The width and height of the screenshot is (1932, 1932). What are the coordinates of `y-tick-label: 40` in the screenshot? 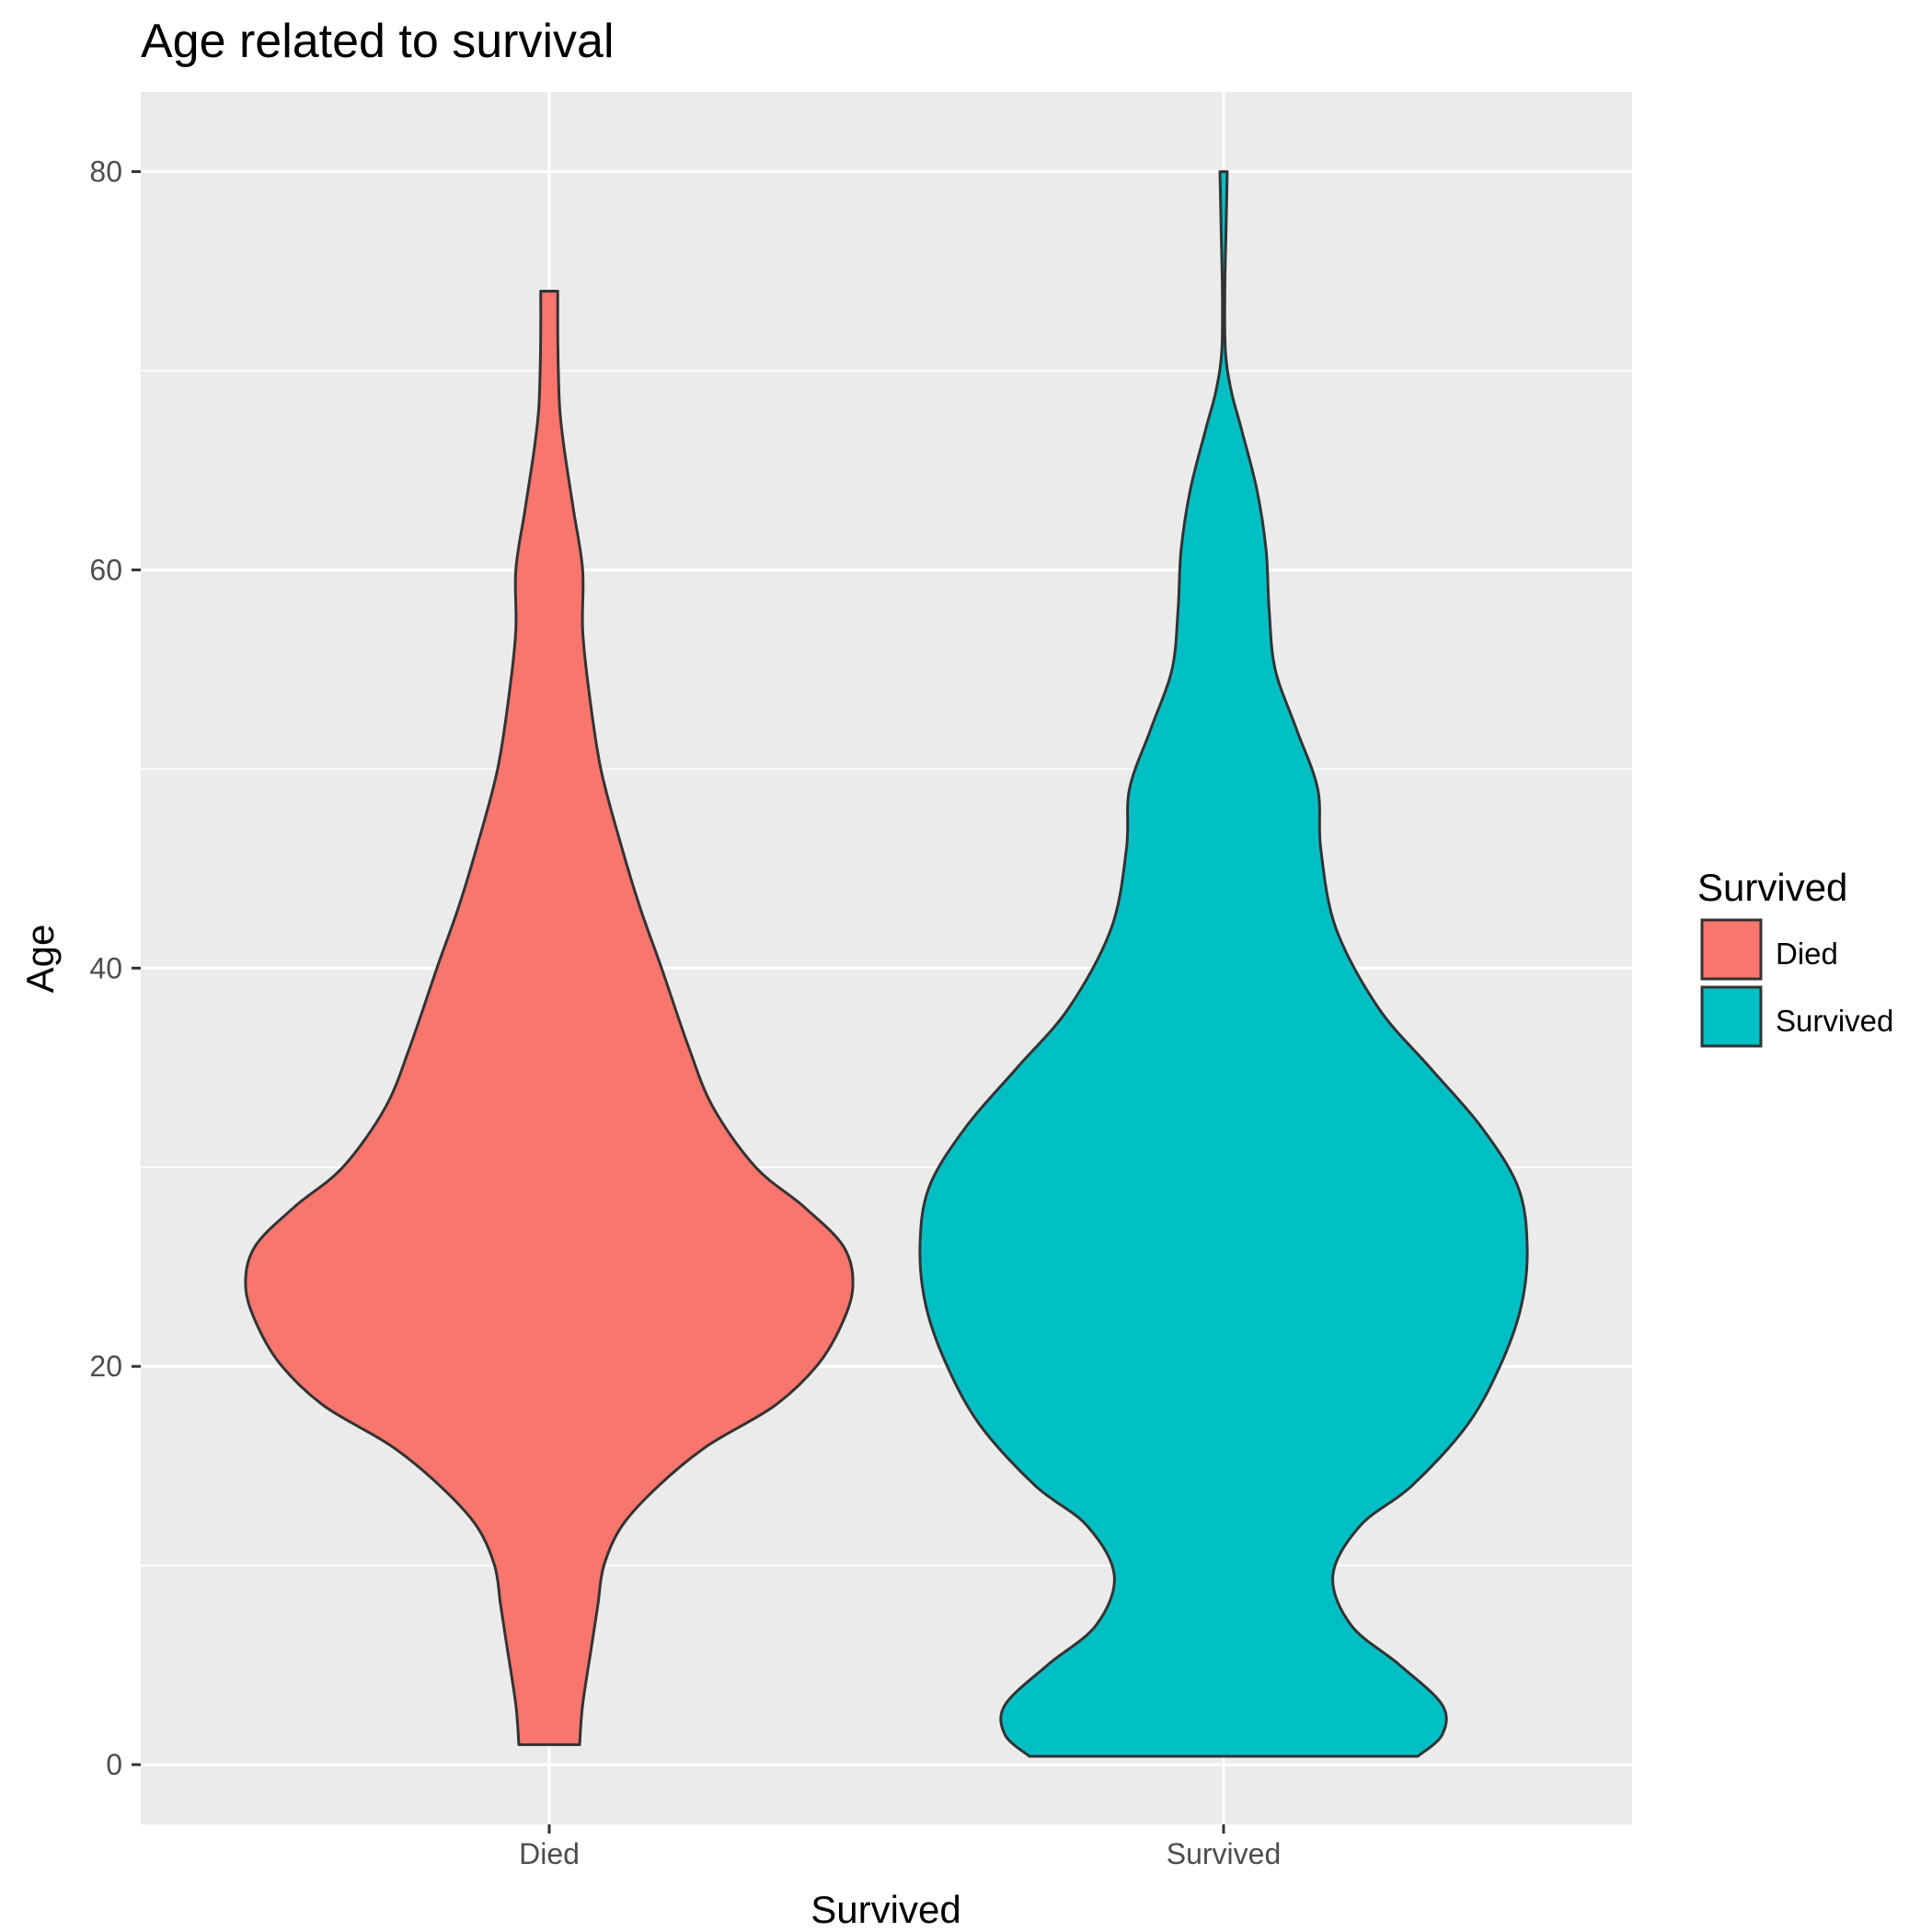 It's located at (105, 968).